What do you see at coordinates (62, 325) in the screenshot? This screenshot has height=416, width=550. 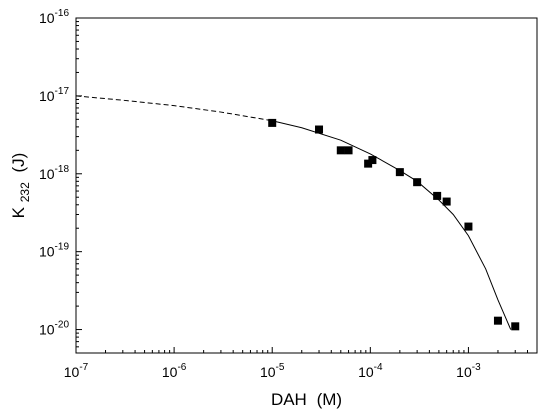 I see `y-tick-label-exp: -20` at bounding box center [62, 325].